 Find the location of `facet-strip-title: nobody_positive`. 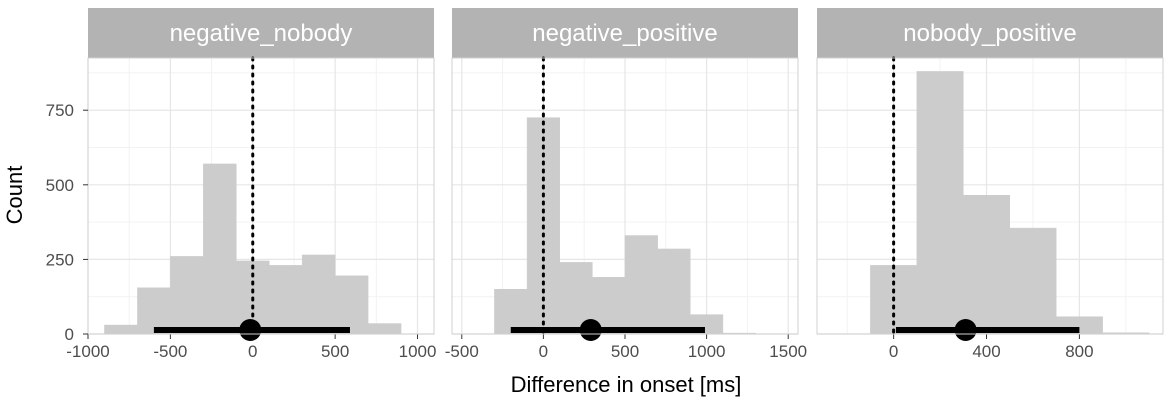

facet-strip-title: nobody_positive is located at coordinates (989, 33).